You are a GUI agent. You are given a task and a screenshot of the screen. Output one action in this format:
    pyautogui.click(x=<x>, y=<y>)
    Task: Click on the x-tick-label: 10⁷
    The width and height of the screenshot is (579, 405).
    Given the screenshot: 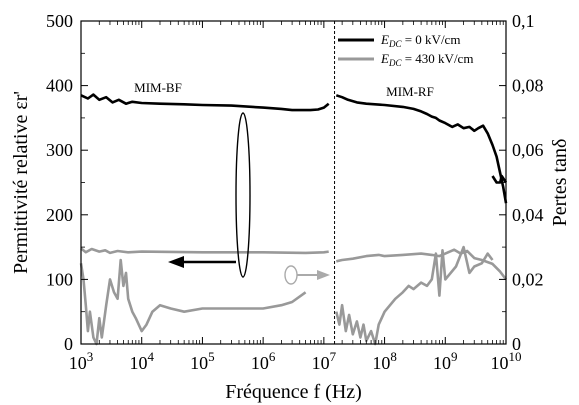 What is the action you would take?
    pyautogui.click(x=324, y=361)
    